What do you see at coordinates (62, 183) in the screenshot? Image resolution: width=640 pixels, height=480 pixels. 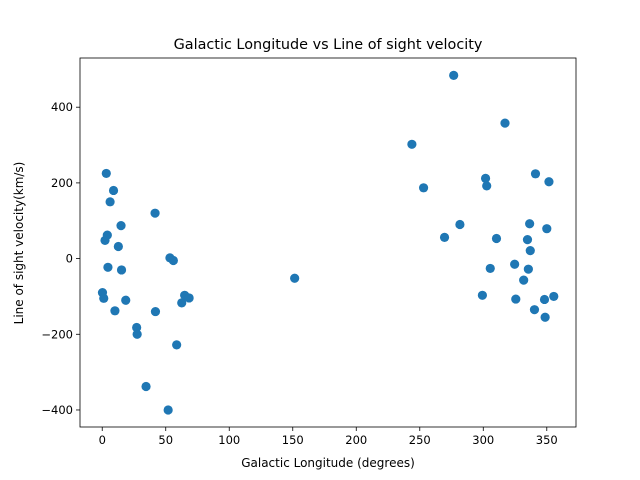 I see `y-tick-label: 200` at bounding box center [62, 183].